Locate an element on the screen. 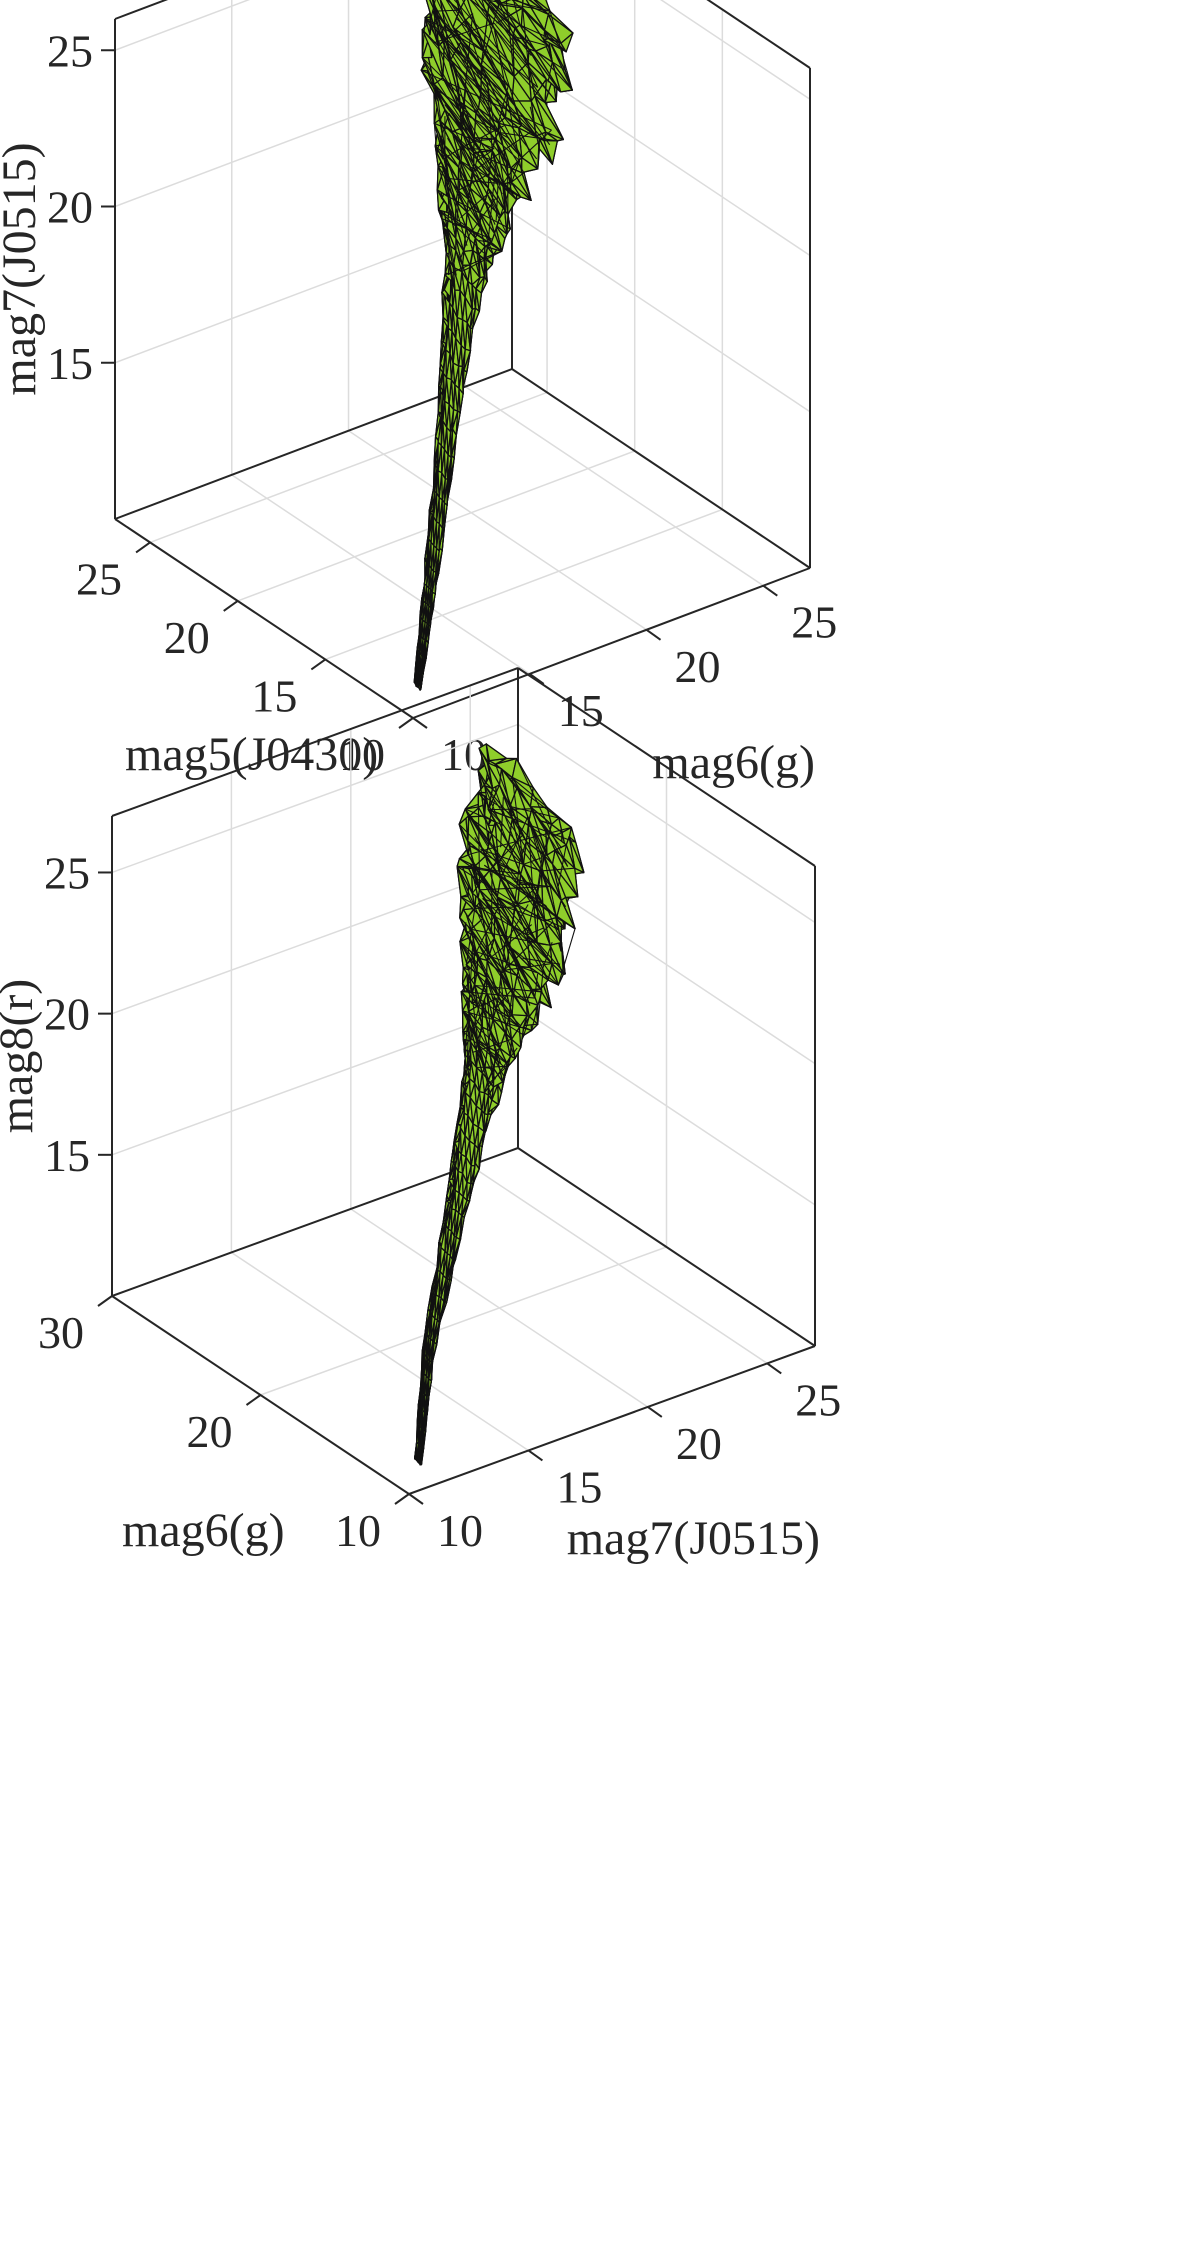 This screenshot has width=1200, height=2265. y-tick-label: 25 is located at coordinates (814, 622).